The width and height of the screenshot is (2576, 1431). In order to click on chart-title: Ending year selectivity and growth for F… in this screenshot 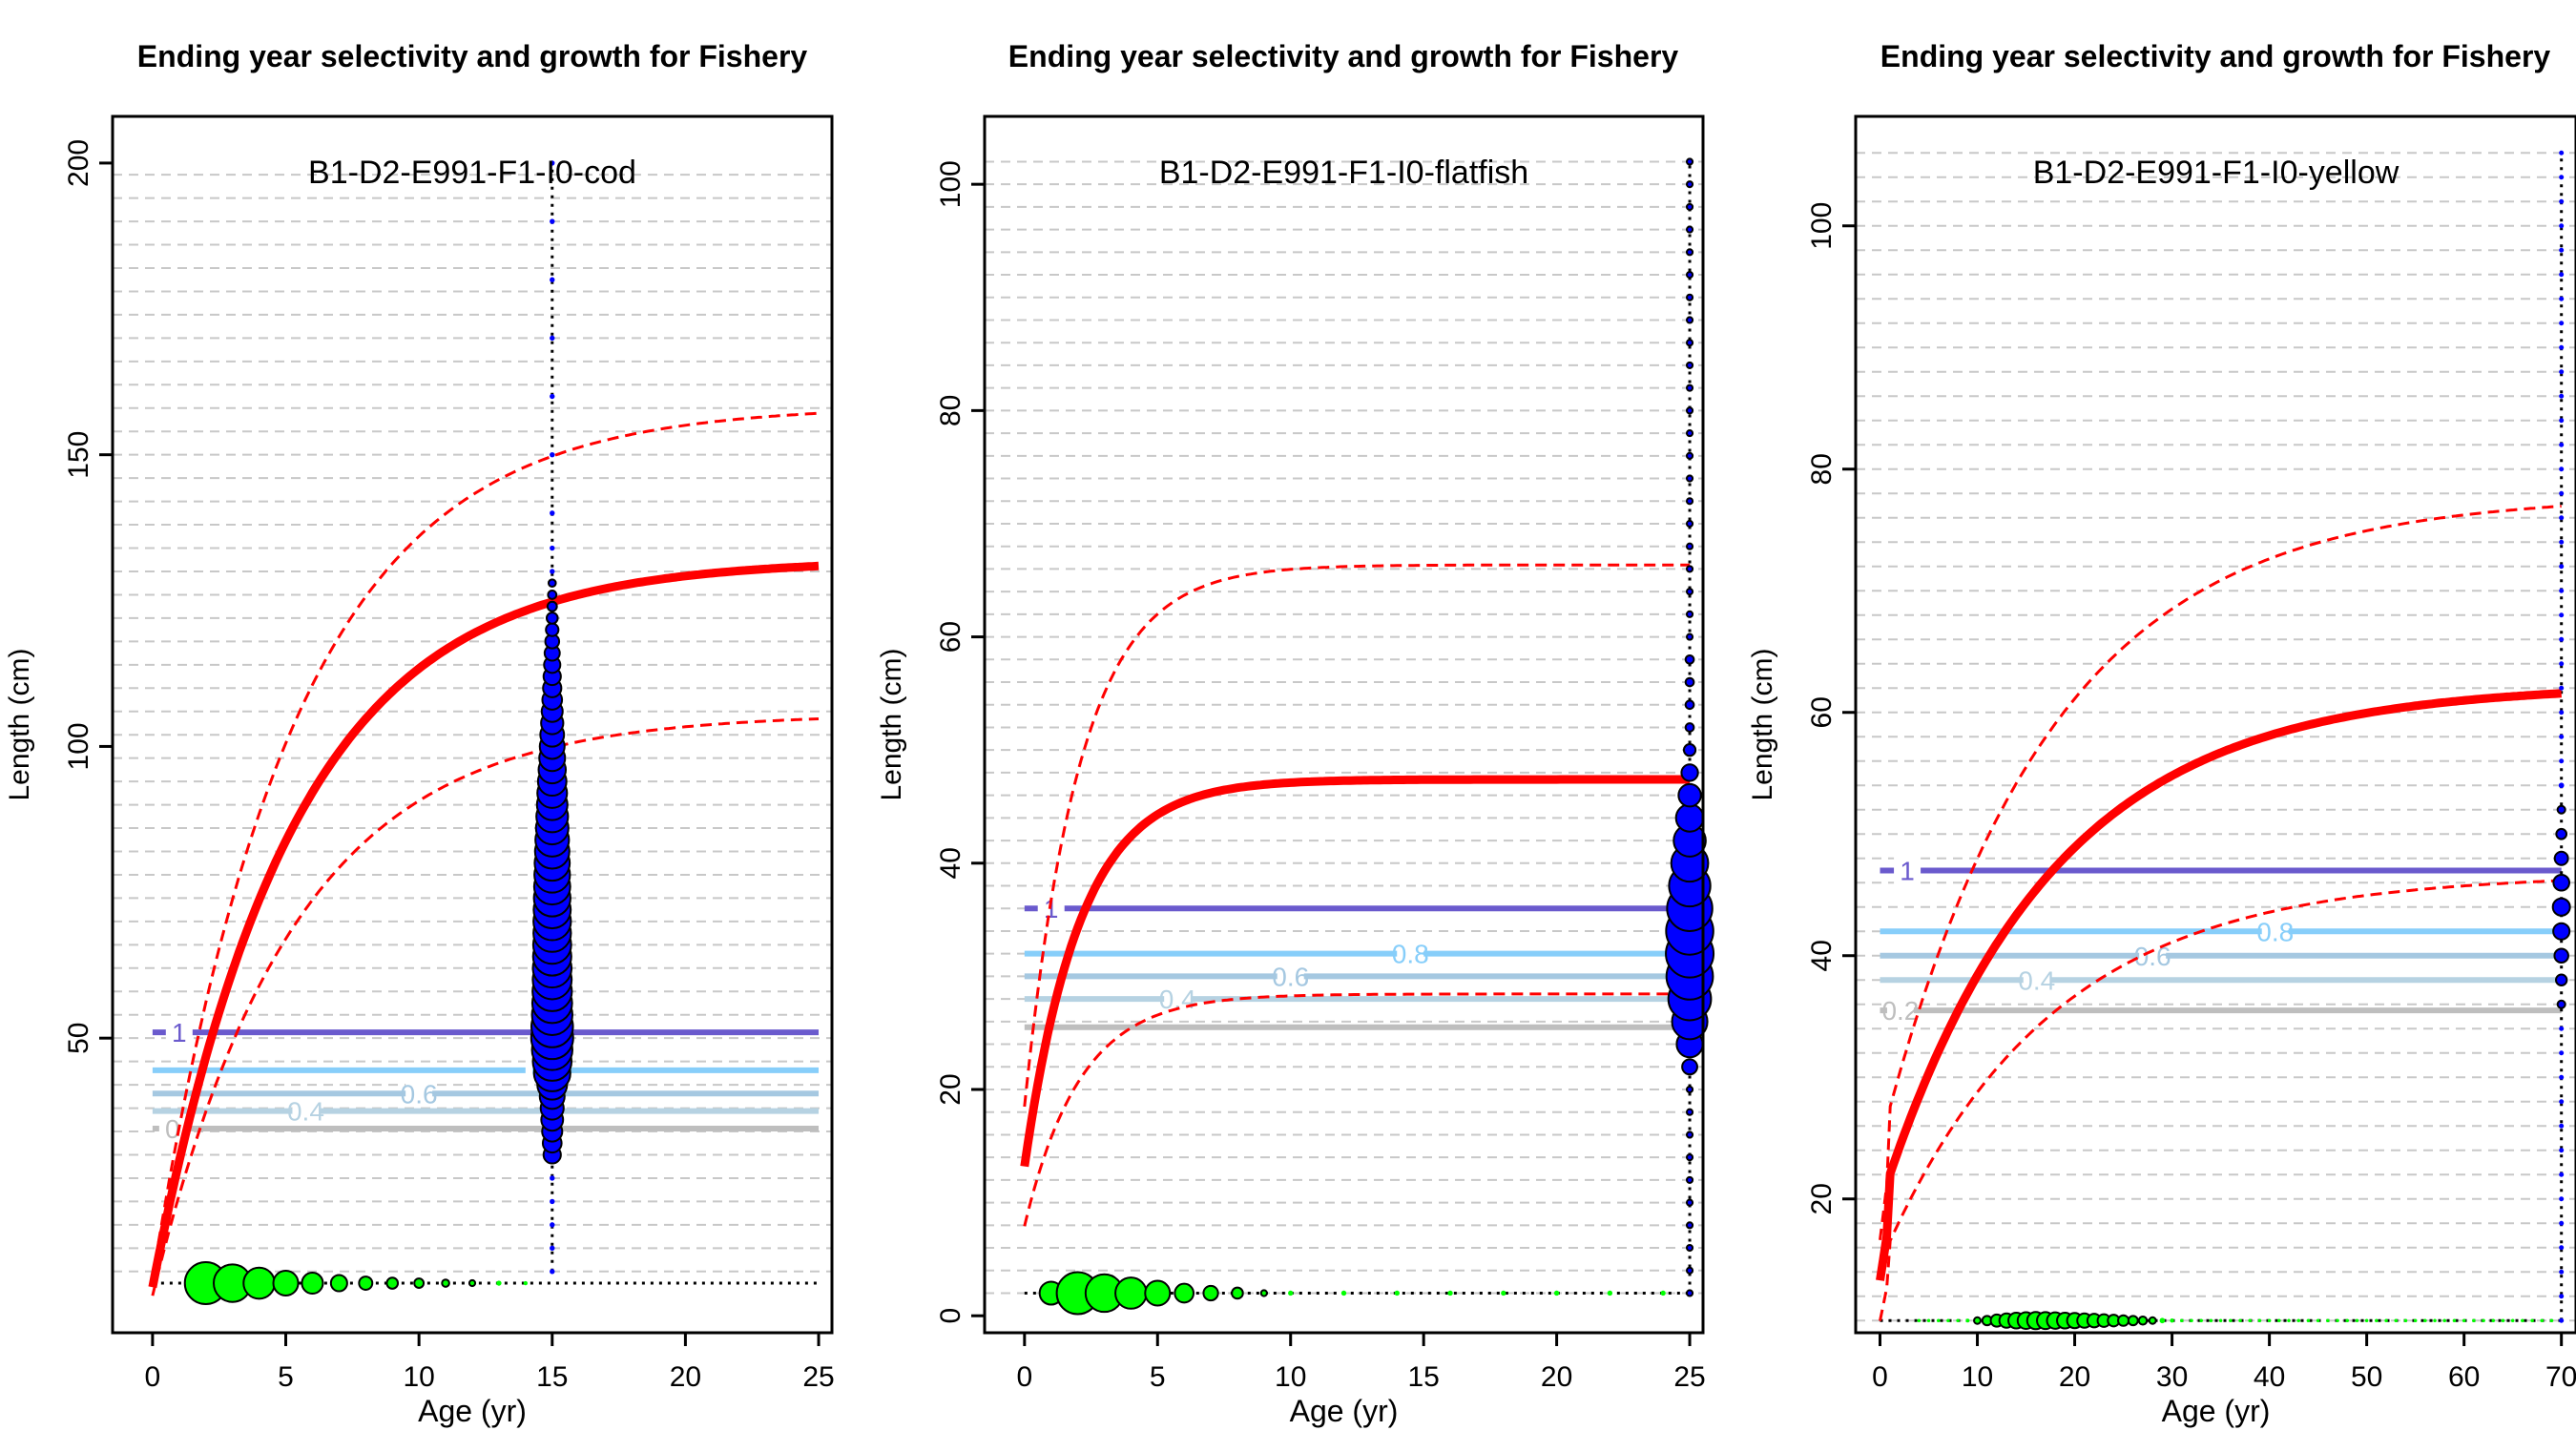, I will do `click(2215, 56)`.